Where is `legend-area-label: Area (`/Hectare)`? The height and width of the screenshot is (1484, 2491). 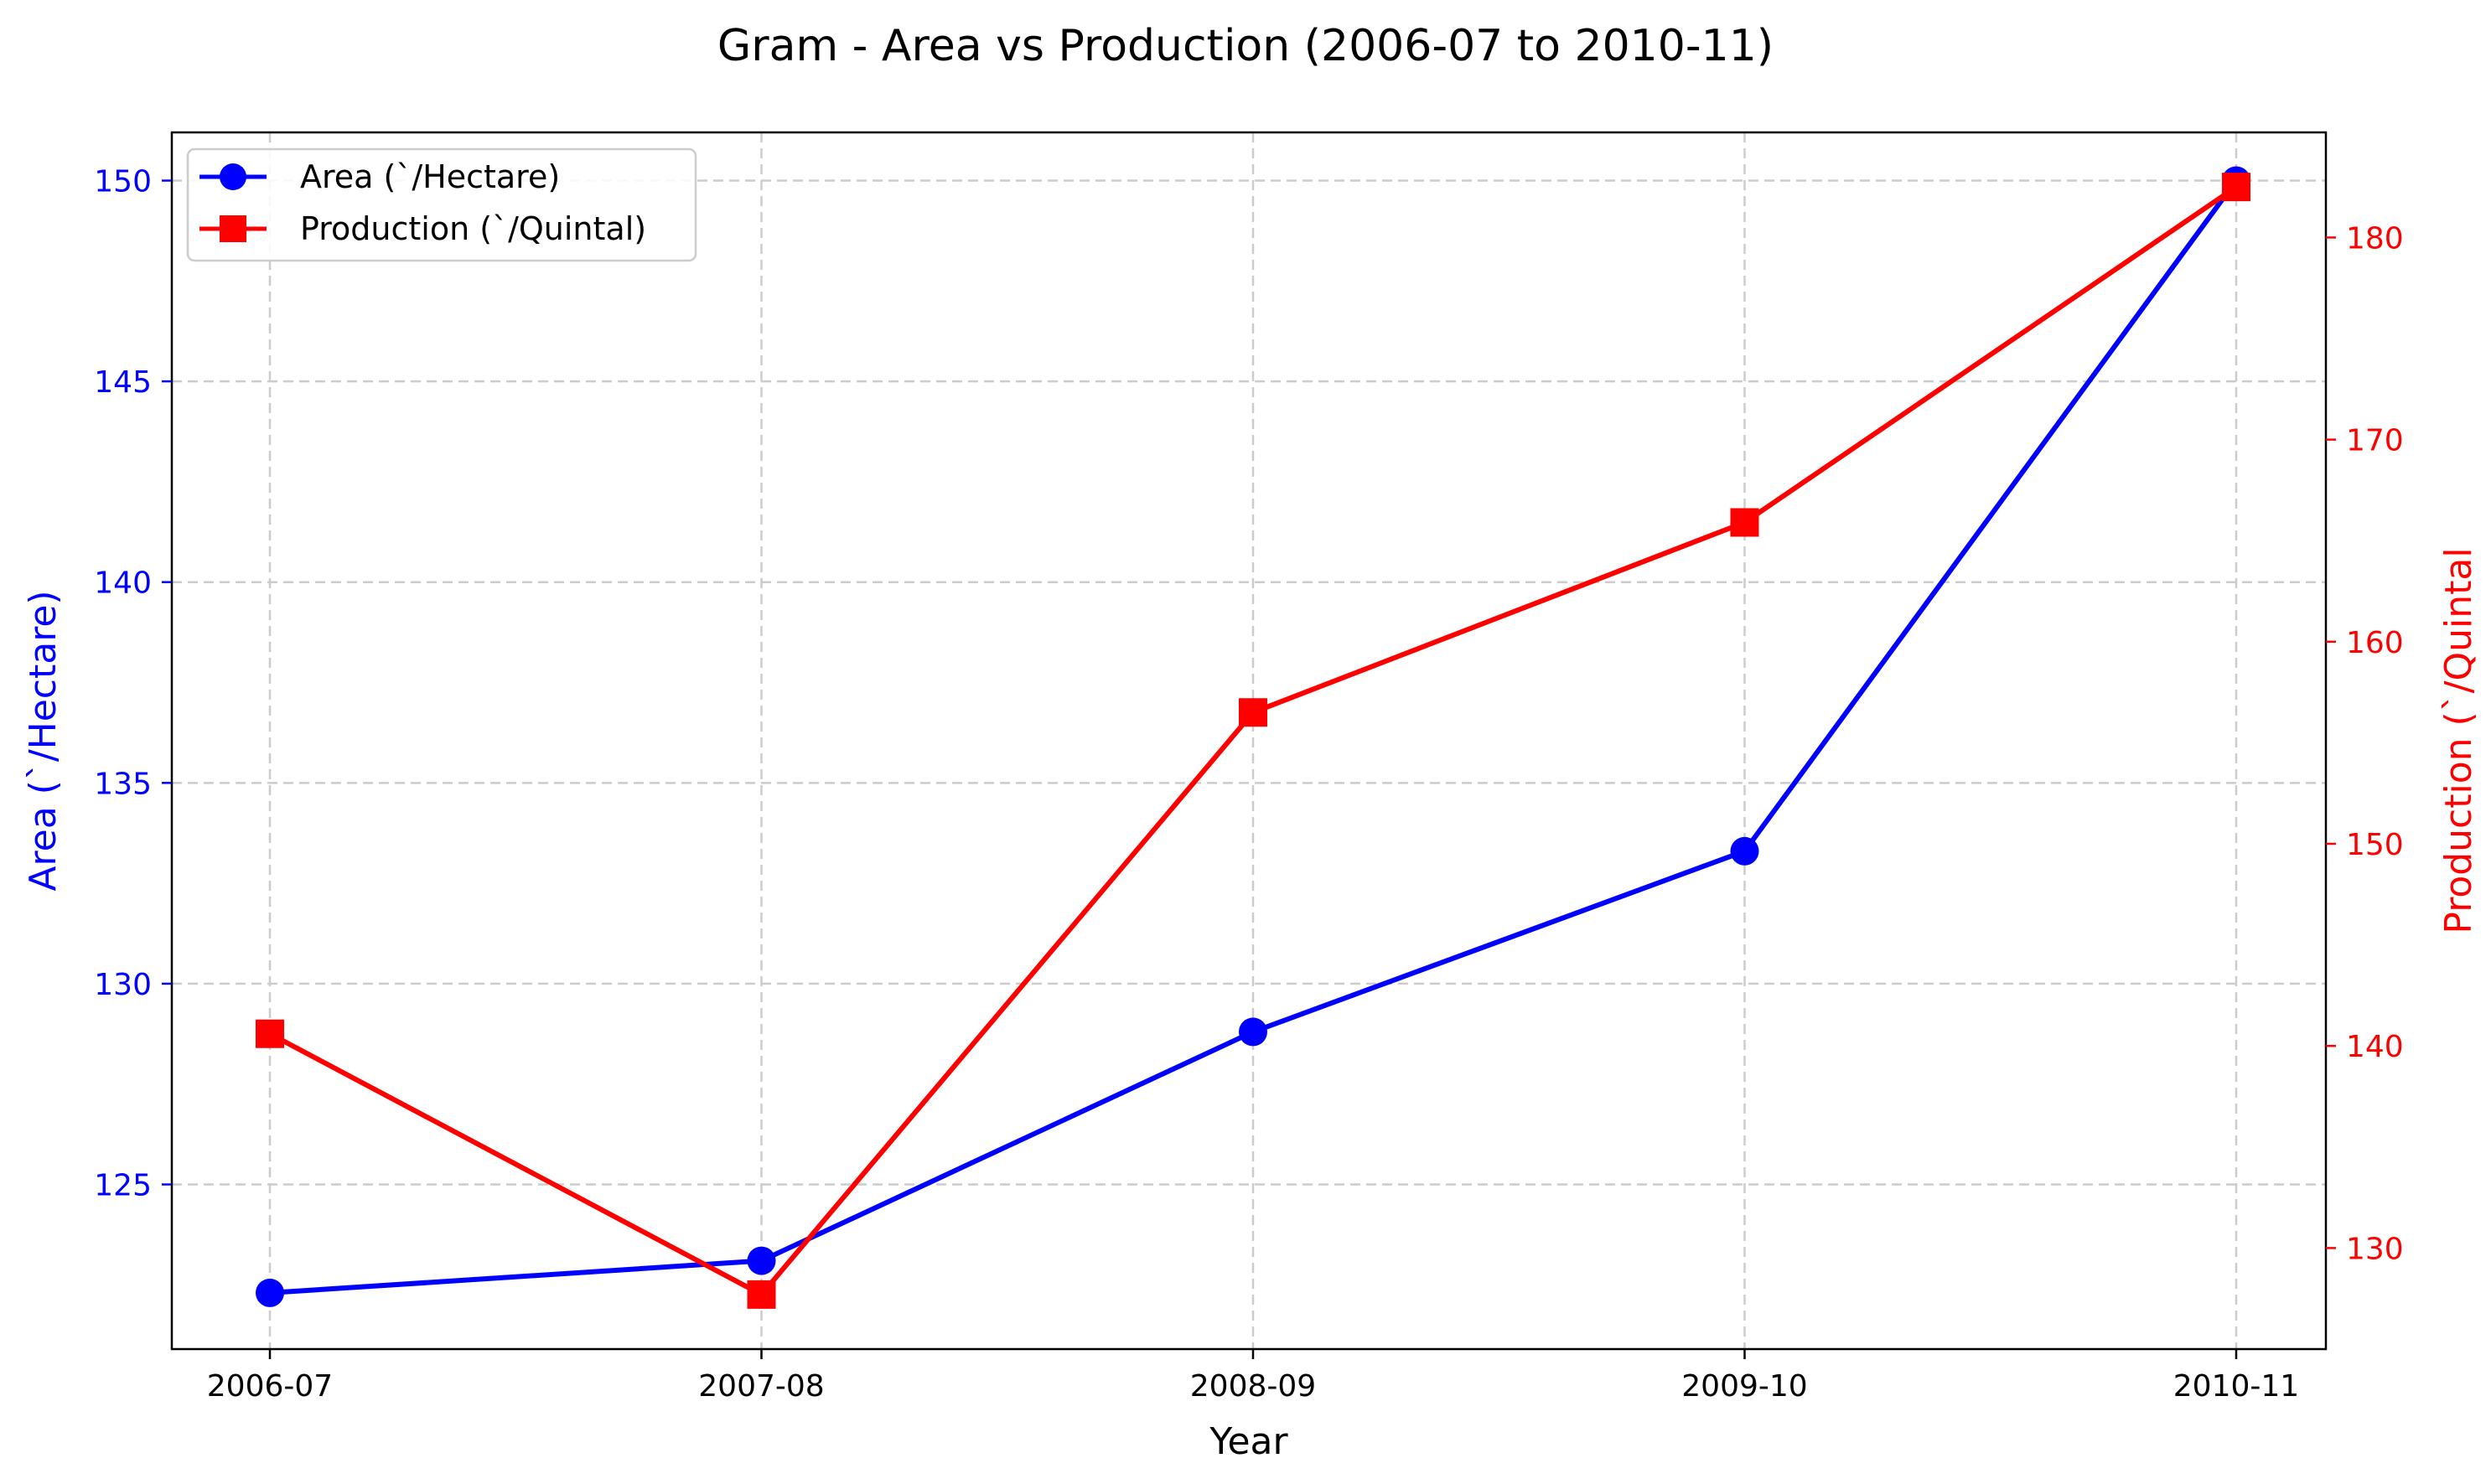
legend-area-label: Area (`/Hectare) is located at coordinates (430, 176).